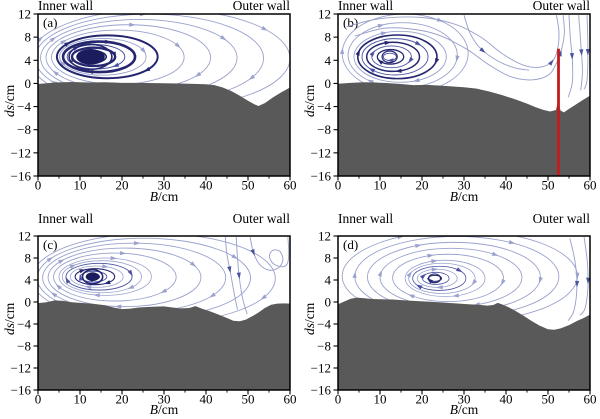 The height and width of the screenshot is (419, 600). Describe the element at coordinates (351, 22) in the screenshot. I see `panel-letter: (b)` at that location.